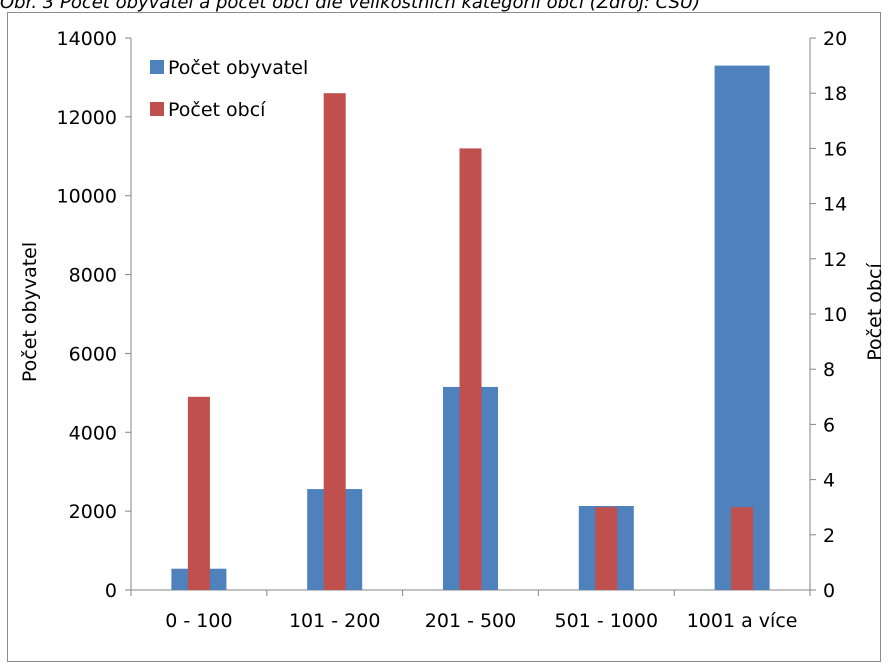 The width and height of the screenshot is (888, 668). Describe the element at coordinates (835, 94) in the screenshot. I see `y-right-tick-label: 18` at that location.